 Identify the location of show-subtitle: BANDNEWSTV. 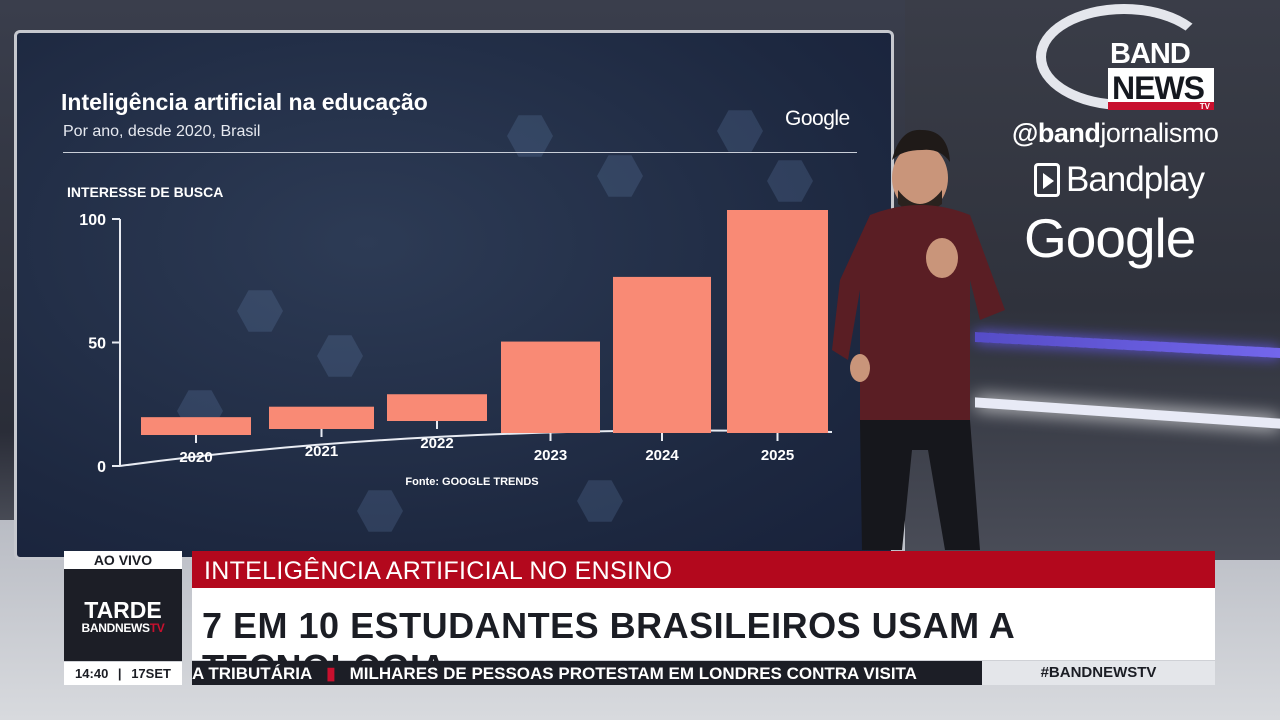
(123, 628).